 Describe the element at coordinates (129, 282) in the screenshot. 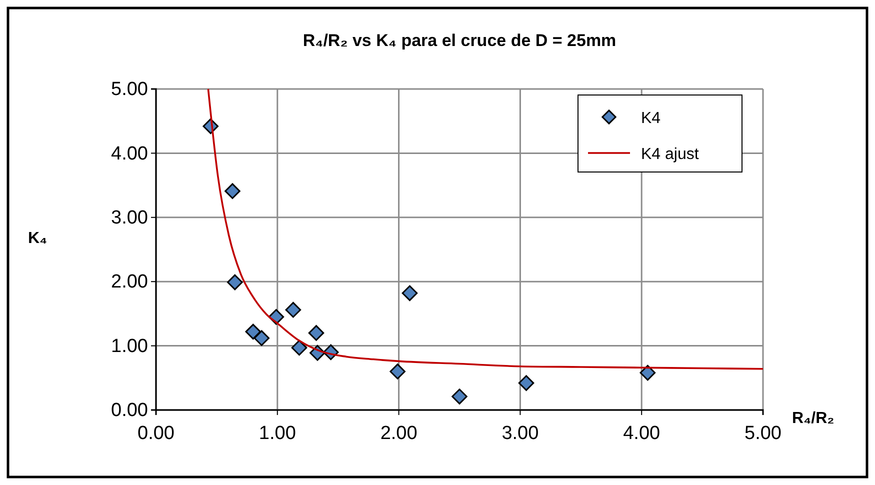

I see `y-tick-label: 2.00` at that location.